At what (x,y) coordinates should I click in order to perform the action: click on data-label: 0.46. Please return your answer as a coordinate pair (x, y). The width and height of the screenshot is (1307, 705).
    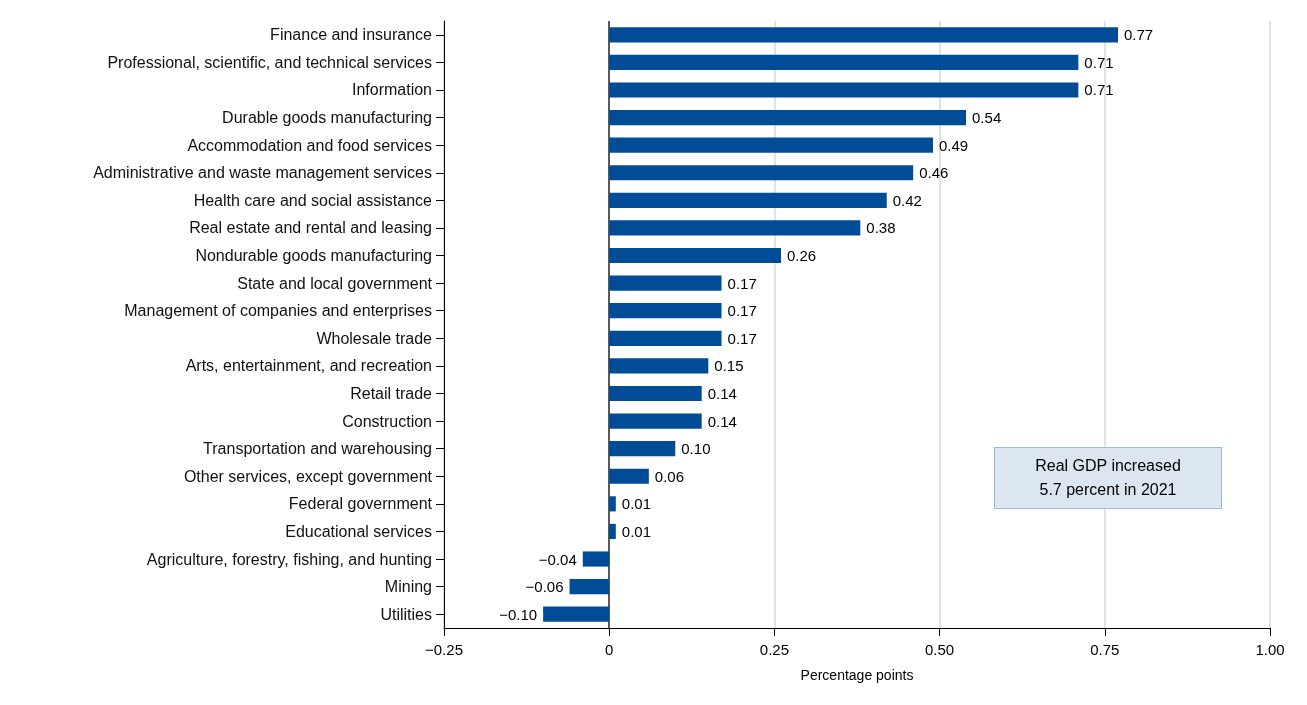
    Looking at the image, I should click on (934, 173).